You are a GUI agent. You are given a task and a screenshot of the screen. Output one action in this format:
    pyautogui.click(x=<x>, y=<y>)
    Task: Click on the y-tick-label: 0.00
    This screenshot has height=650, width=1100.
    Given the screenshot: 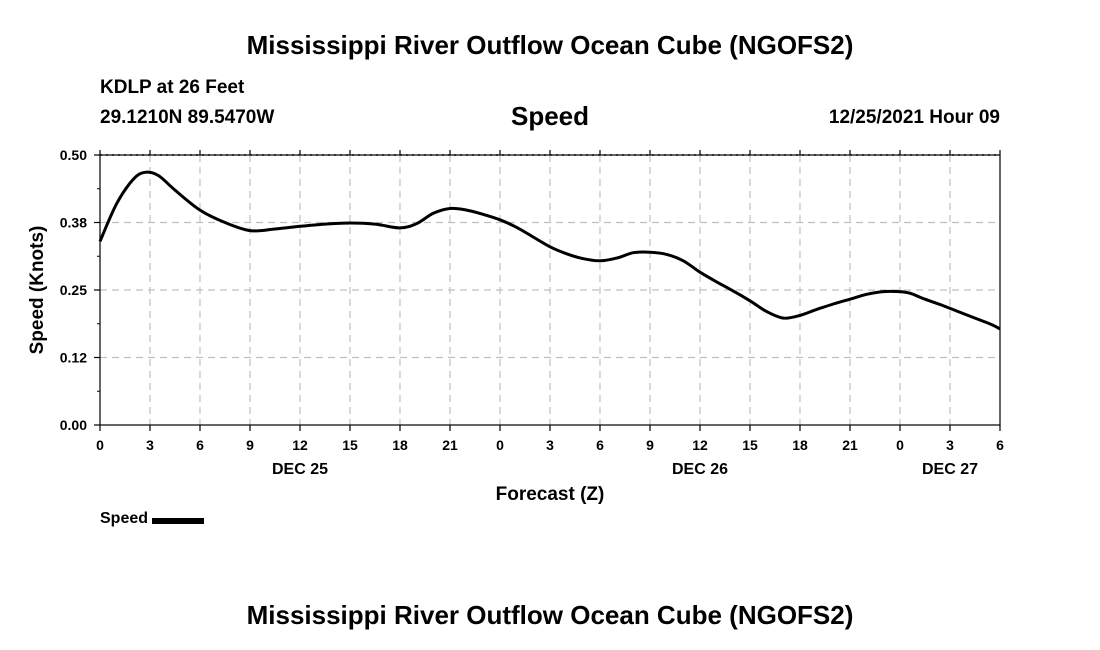 What is the action you would take?
    pyautogui.click(x=73, y=425)
    